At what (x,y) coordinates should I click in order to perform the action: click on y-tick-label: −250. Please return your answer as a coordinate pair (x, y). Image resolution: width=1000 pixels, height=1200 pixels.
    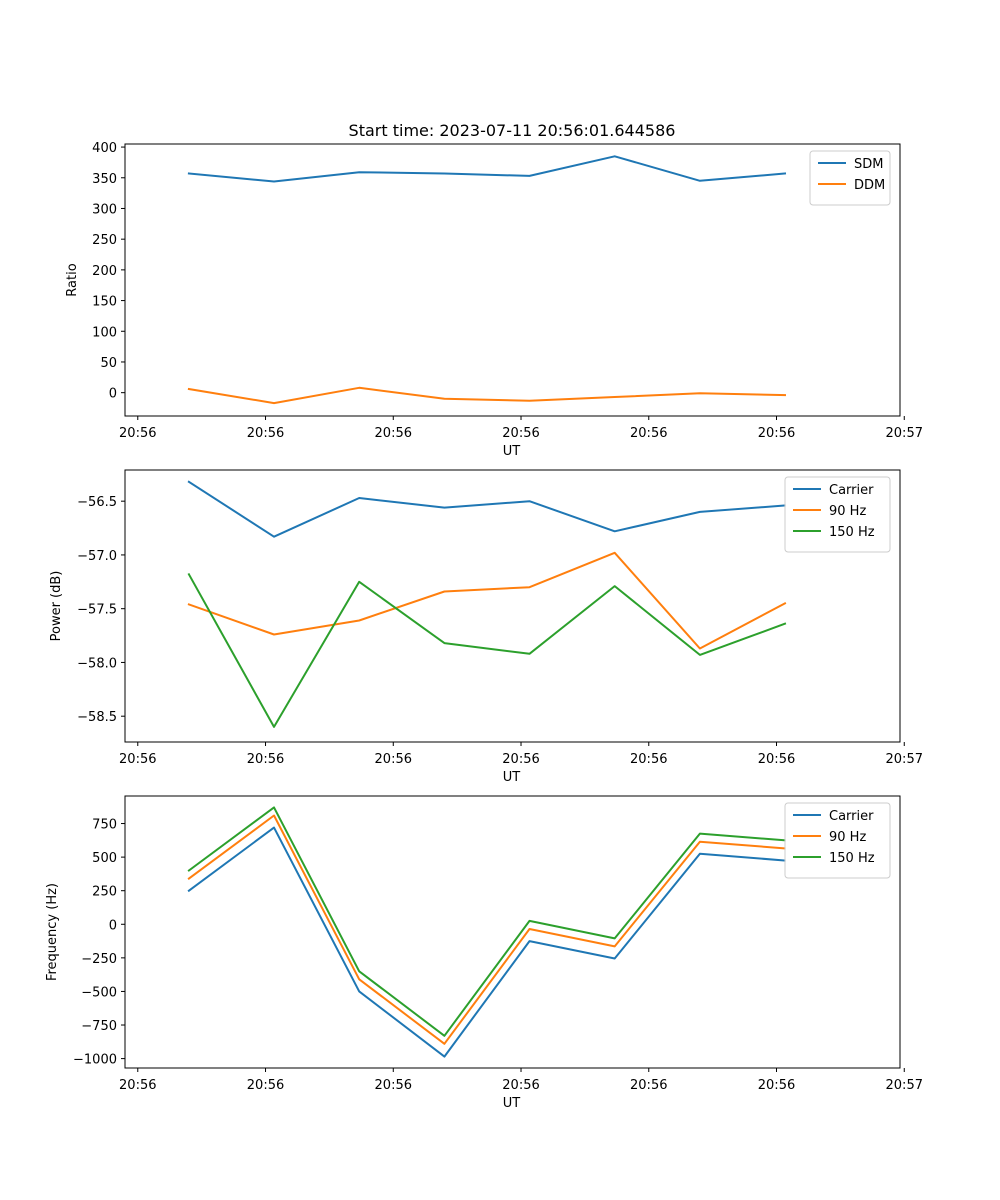
    Looking at the image, I should click on (99, 959).